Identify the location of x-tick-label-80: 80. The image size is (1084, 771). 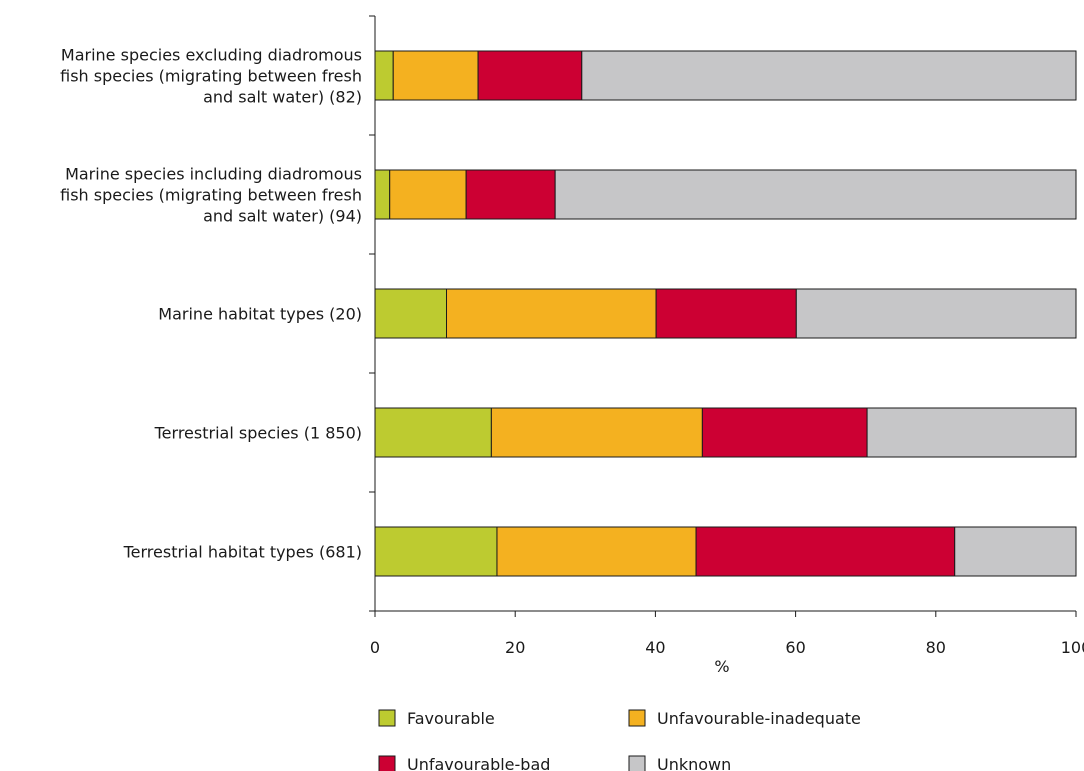
(936, 647).